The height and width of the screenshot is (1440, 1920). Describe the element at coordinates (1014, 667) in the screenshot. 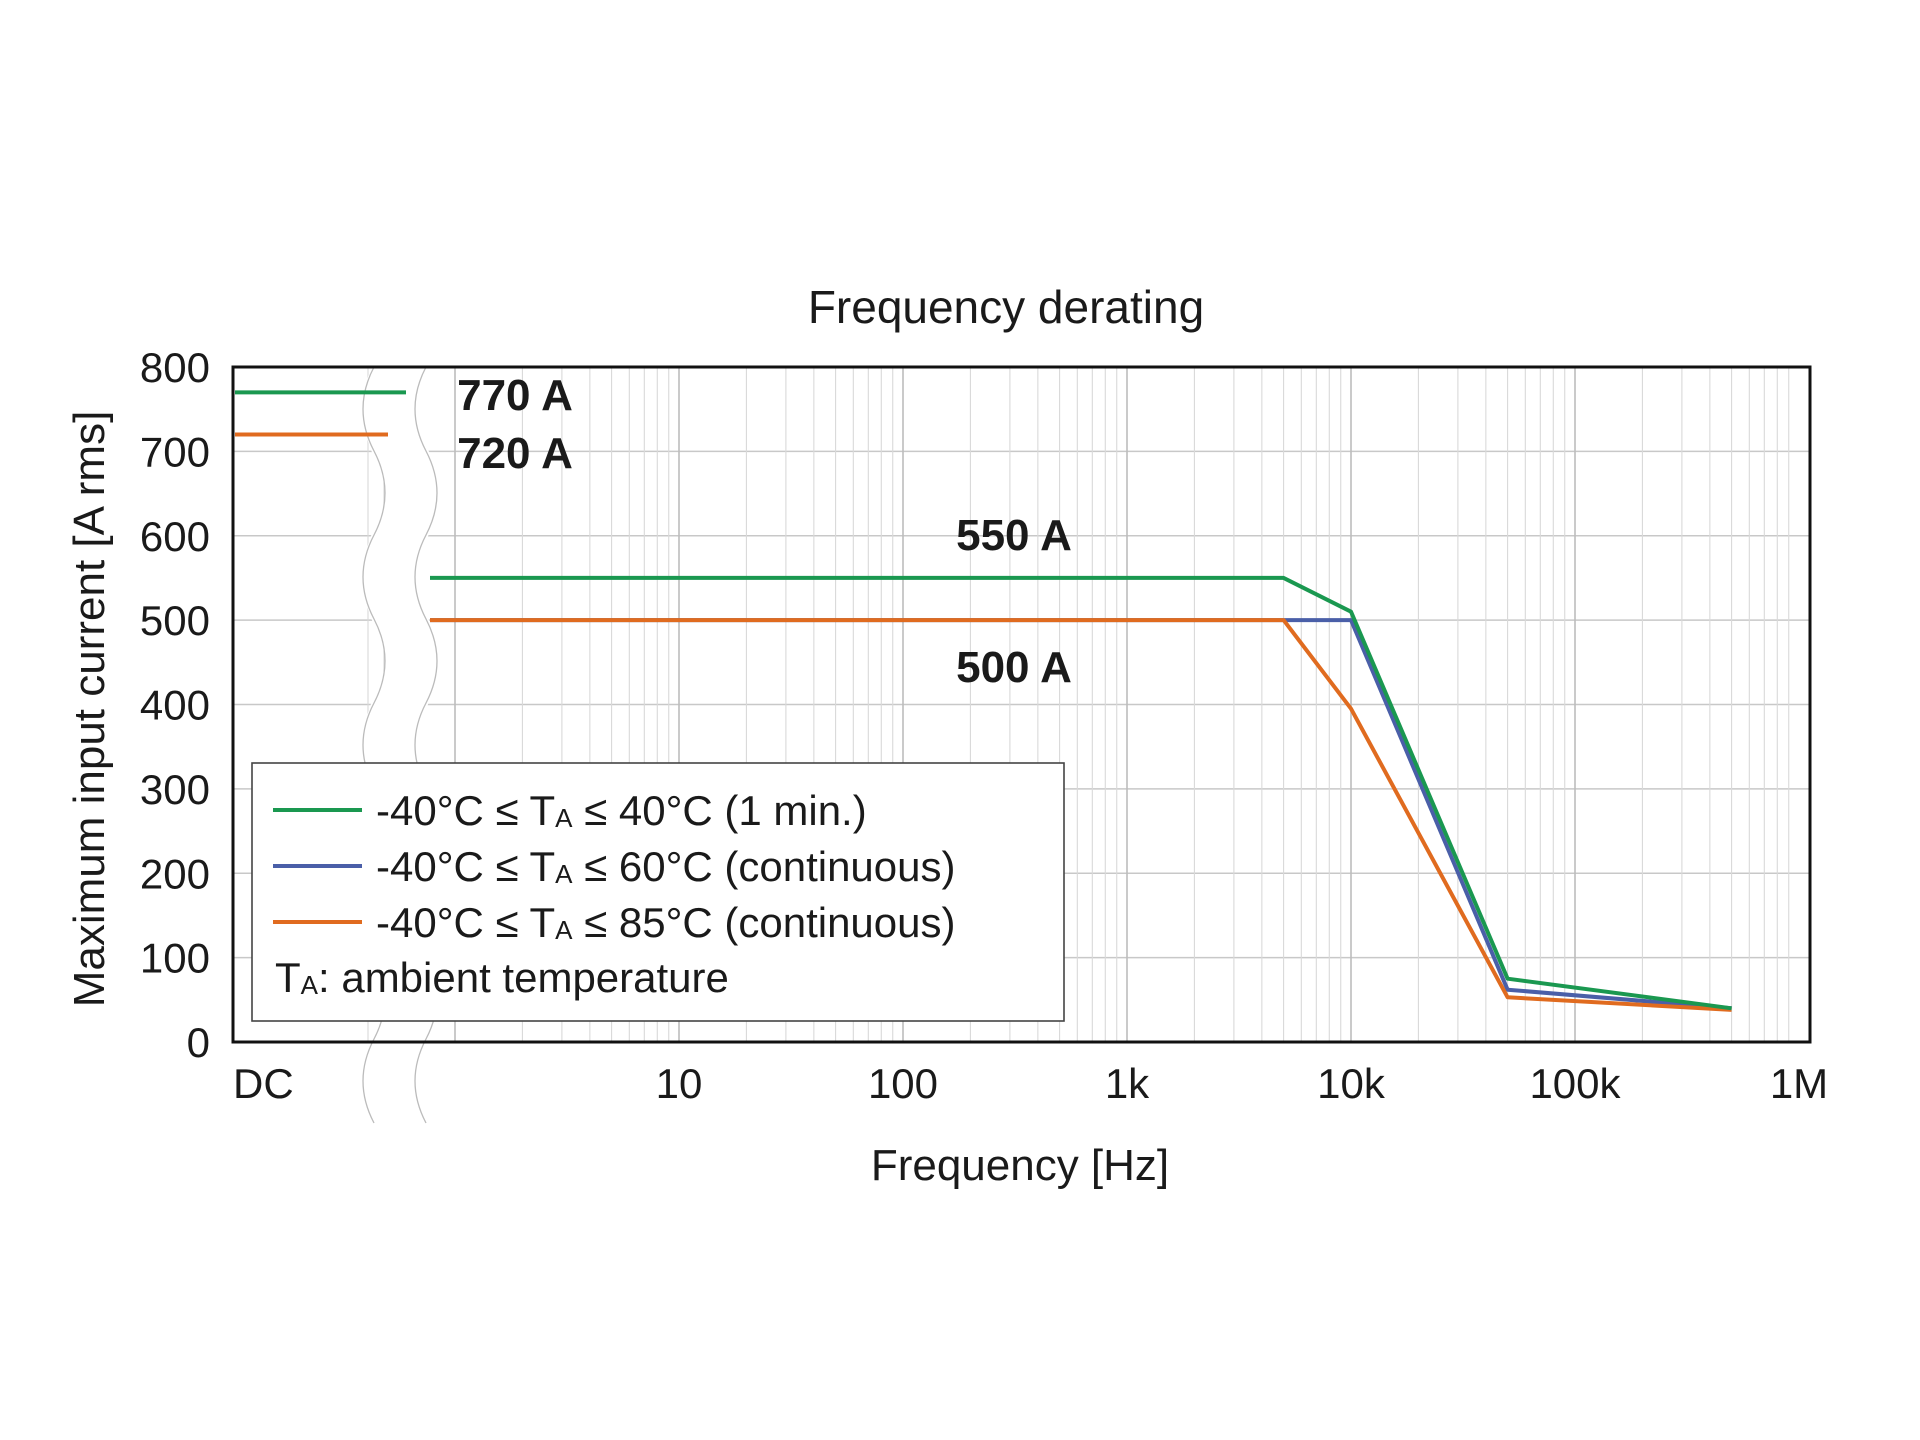

I see `value-annotation: 500 A` at that location.